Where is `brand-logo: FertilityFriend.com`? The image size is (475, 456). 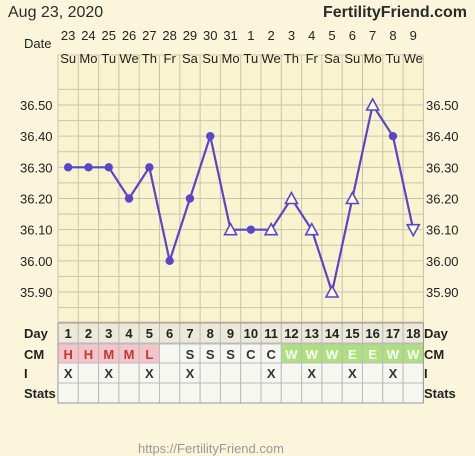 brand-logo: FertilityFriend.com is located at coordinates (394, 12).